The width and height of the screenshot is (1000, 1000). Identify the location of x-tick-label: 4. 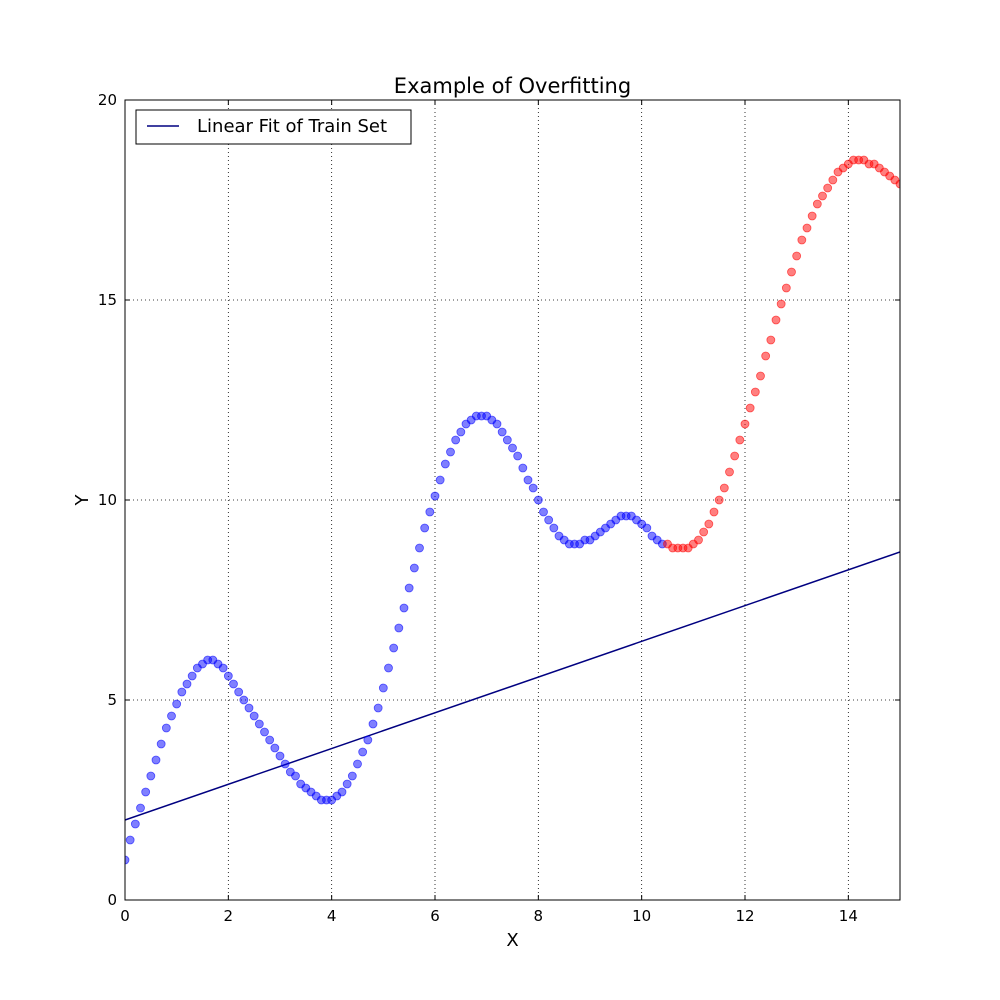
(332, 916).